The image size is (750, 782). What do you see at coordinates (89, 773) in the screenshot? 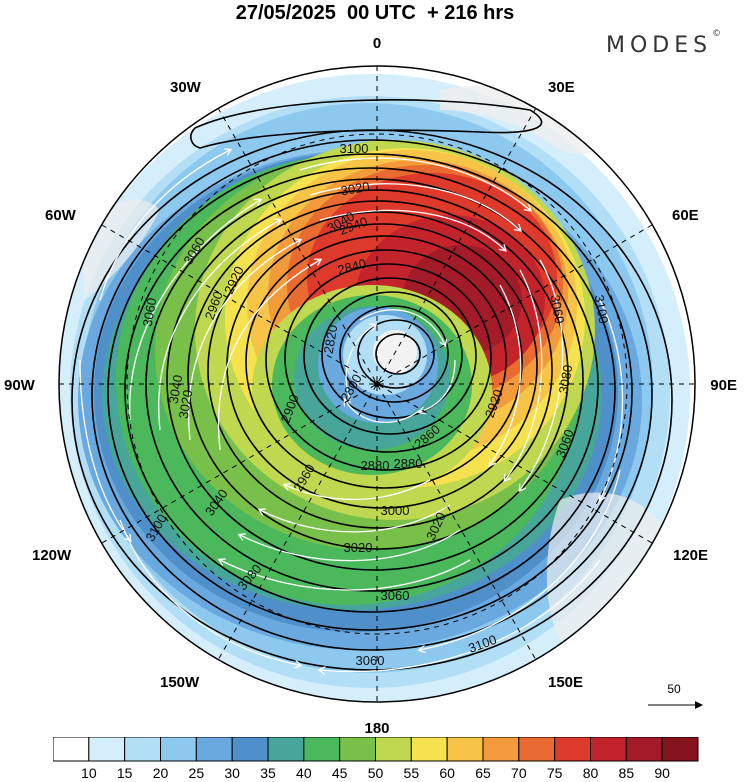
I see `colorbar-tick-label: 10` at bounding box center [89, 773].